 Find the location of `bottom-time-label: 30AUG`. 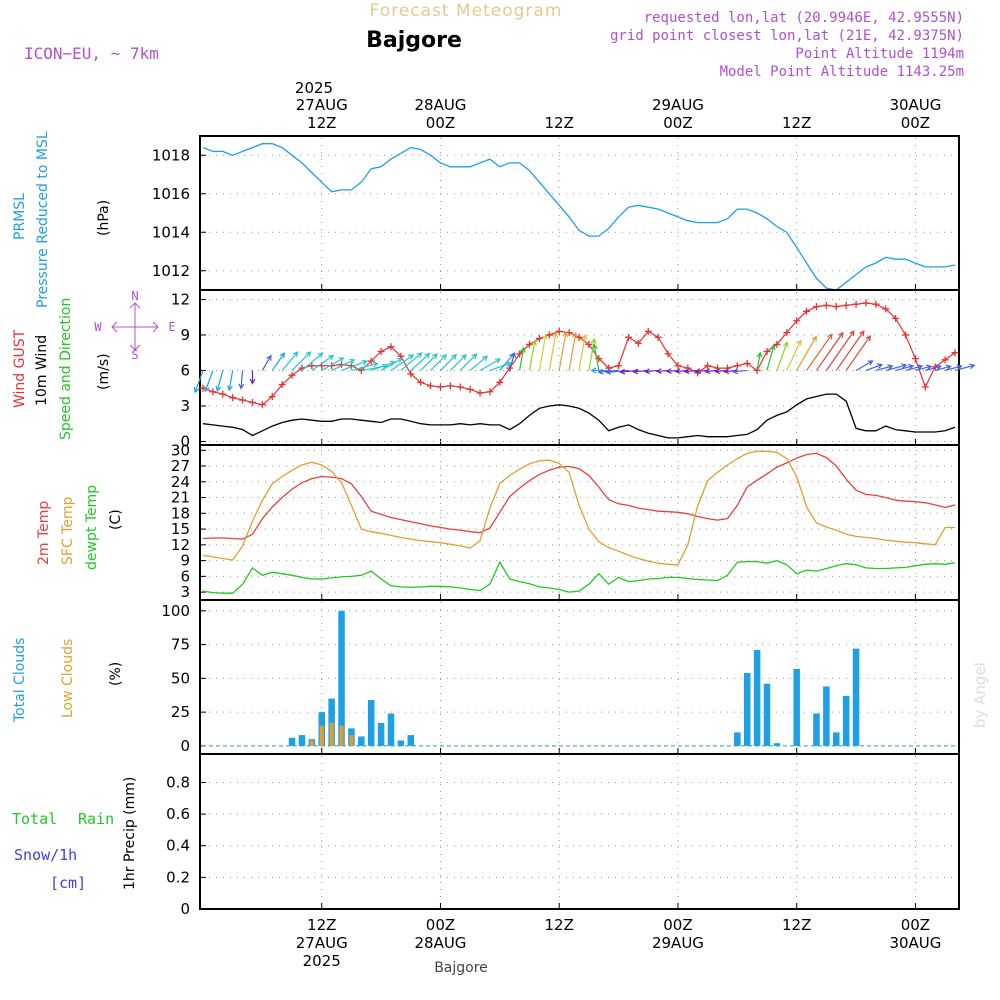

bottom-time-label: 30AUG is located at coordinates (915, 943).